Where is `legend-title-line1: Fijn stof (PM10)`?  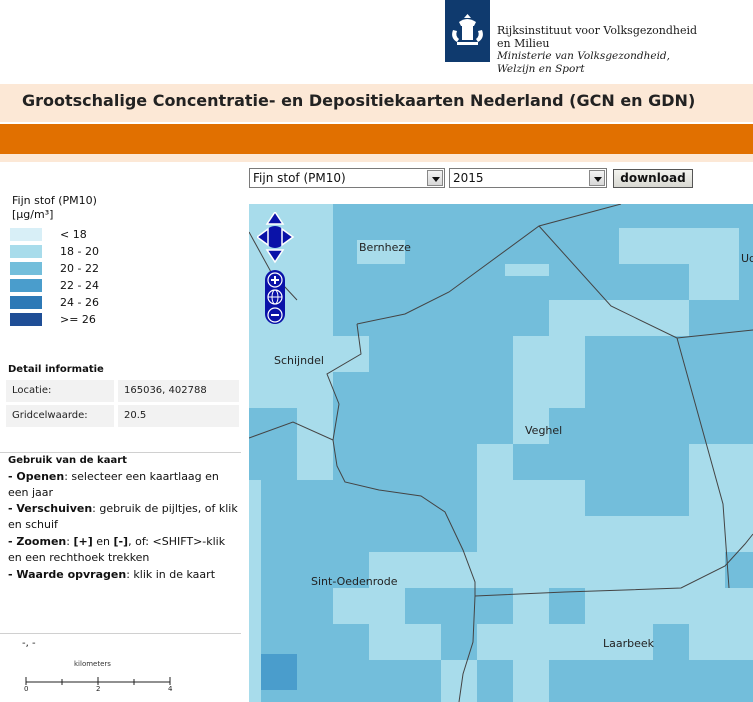 legend-title-line1: Fijn stof (PM10) is located at coordinates (54, 200).